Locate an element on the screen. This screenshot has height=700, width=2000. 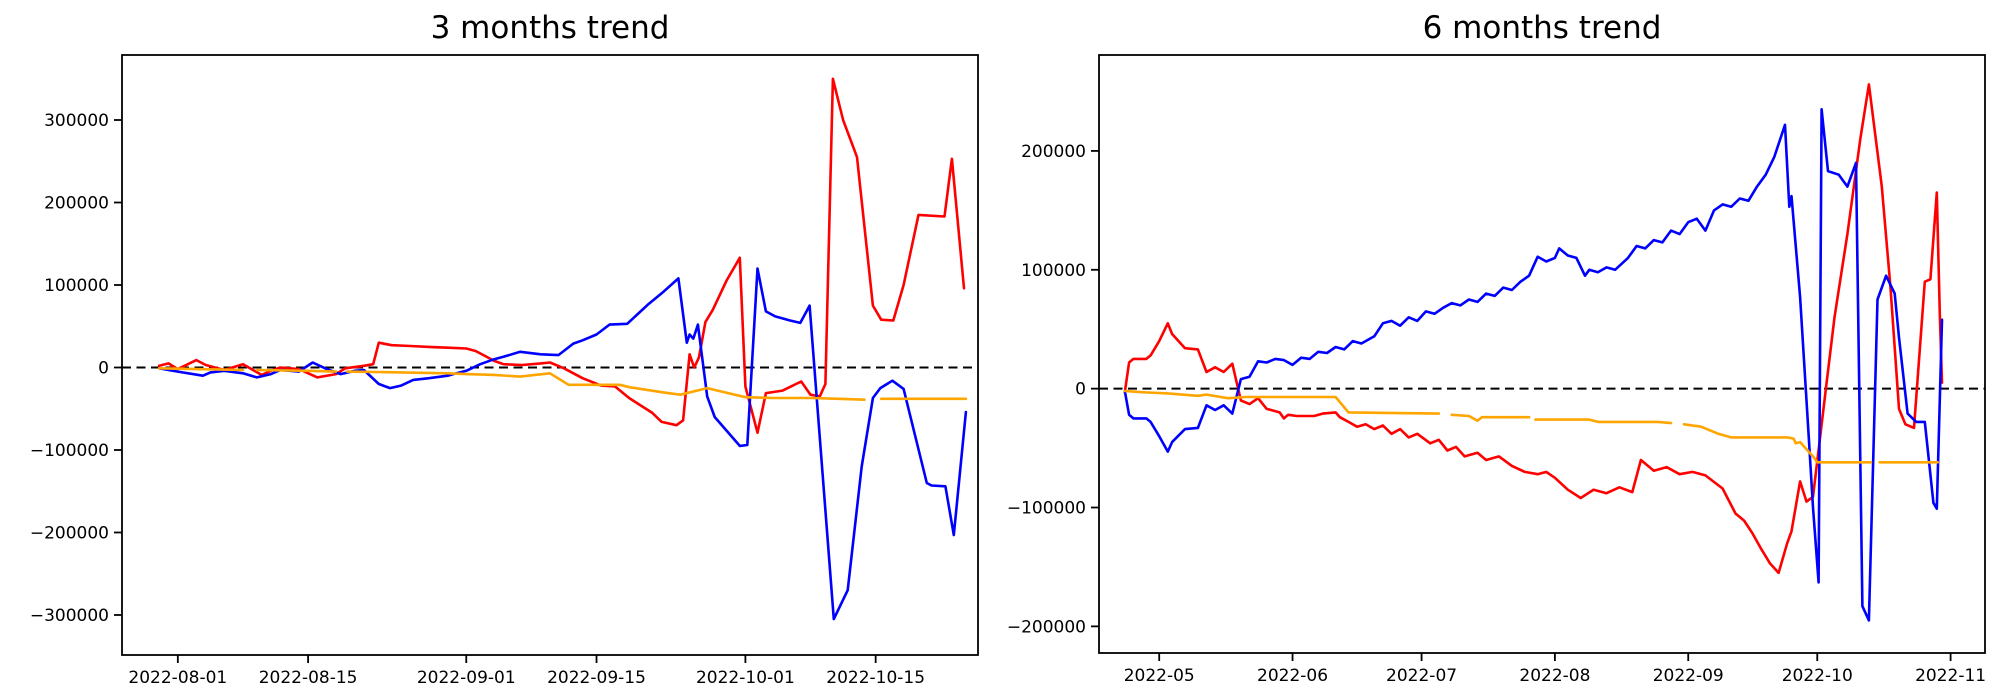
x-tick-label: 2022-09-15 is located at coordinates (596, 678).